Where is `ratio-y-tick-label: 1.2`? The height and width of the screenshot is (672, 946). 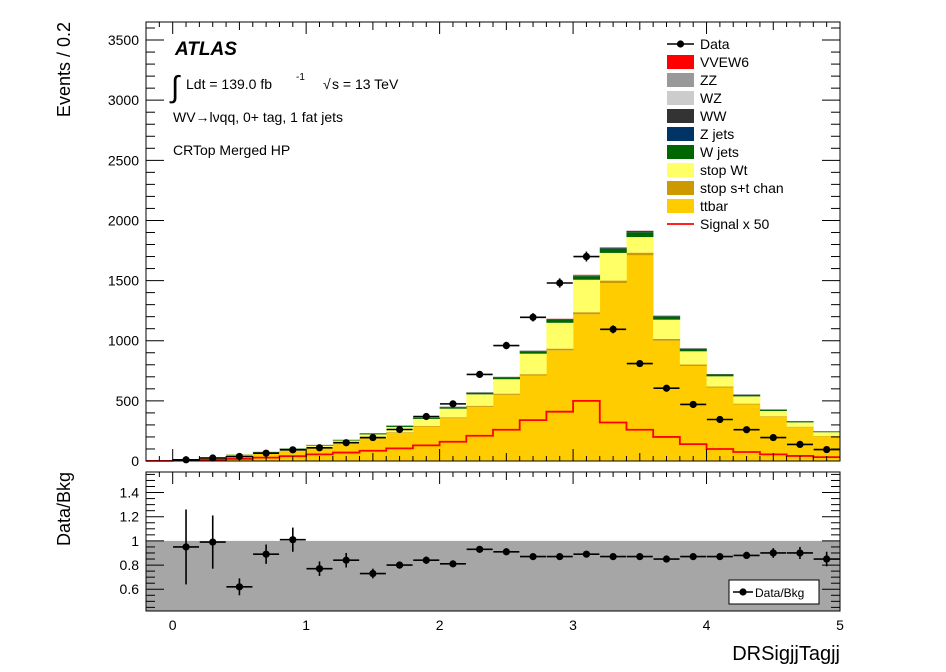
ratio-y-tick-label: 1.2 is located at coordinates (130, 517).